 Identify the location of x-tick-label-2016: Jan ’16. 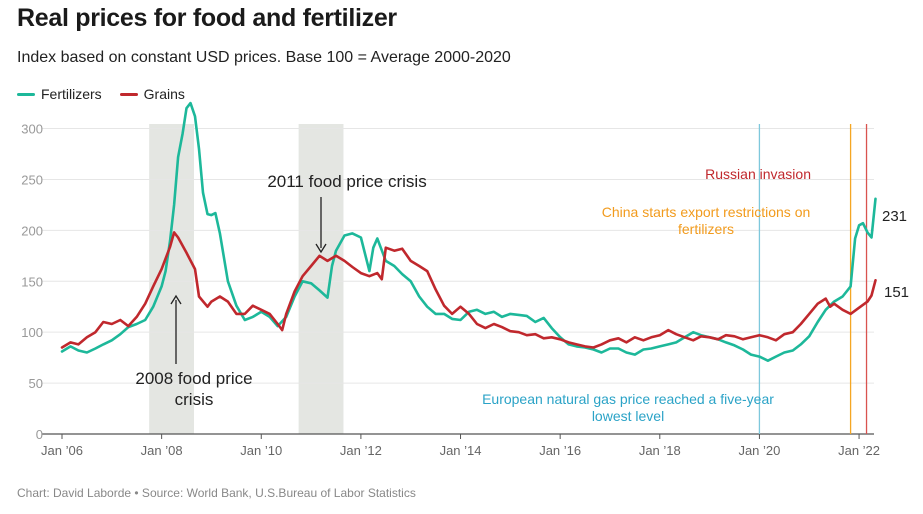
(560, 450).